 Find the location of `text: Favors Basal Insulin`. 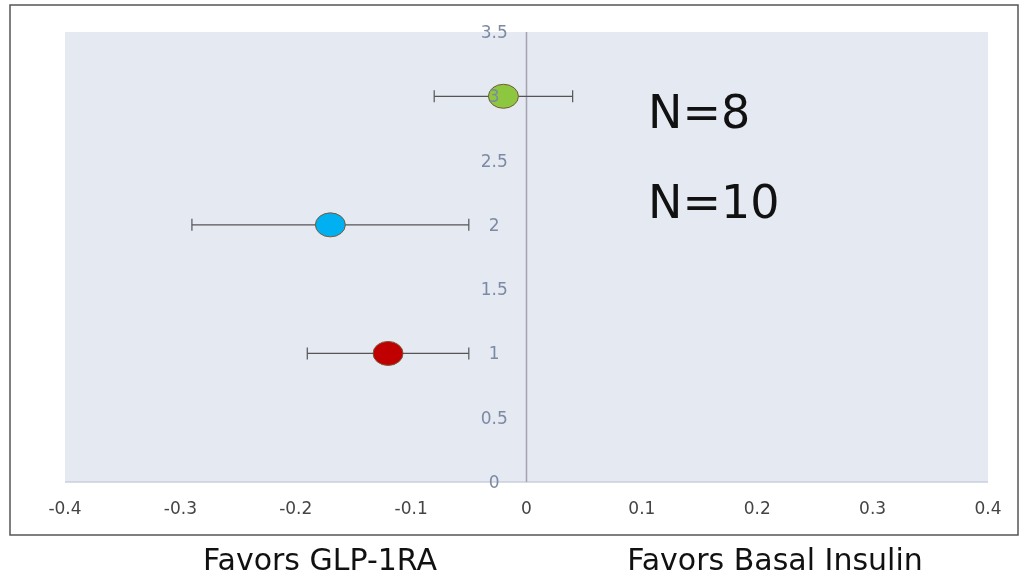

text: Favors Basal Insulin is located at coordinates (775, 559).